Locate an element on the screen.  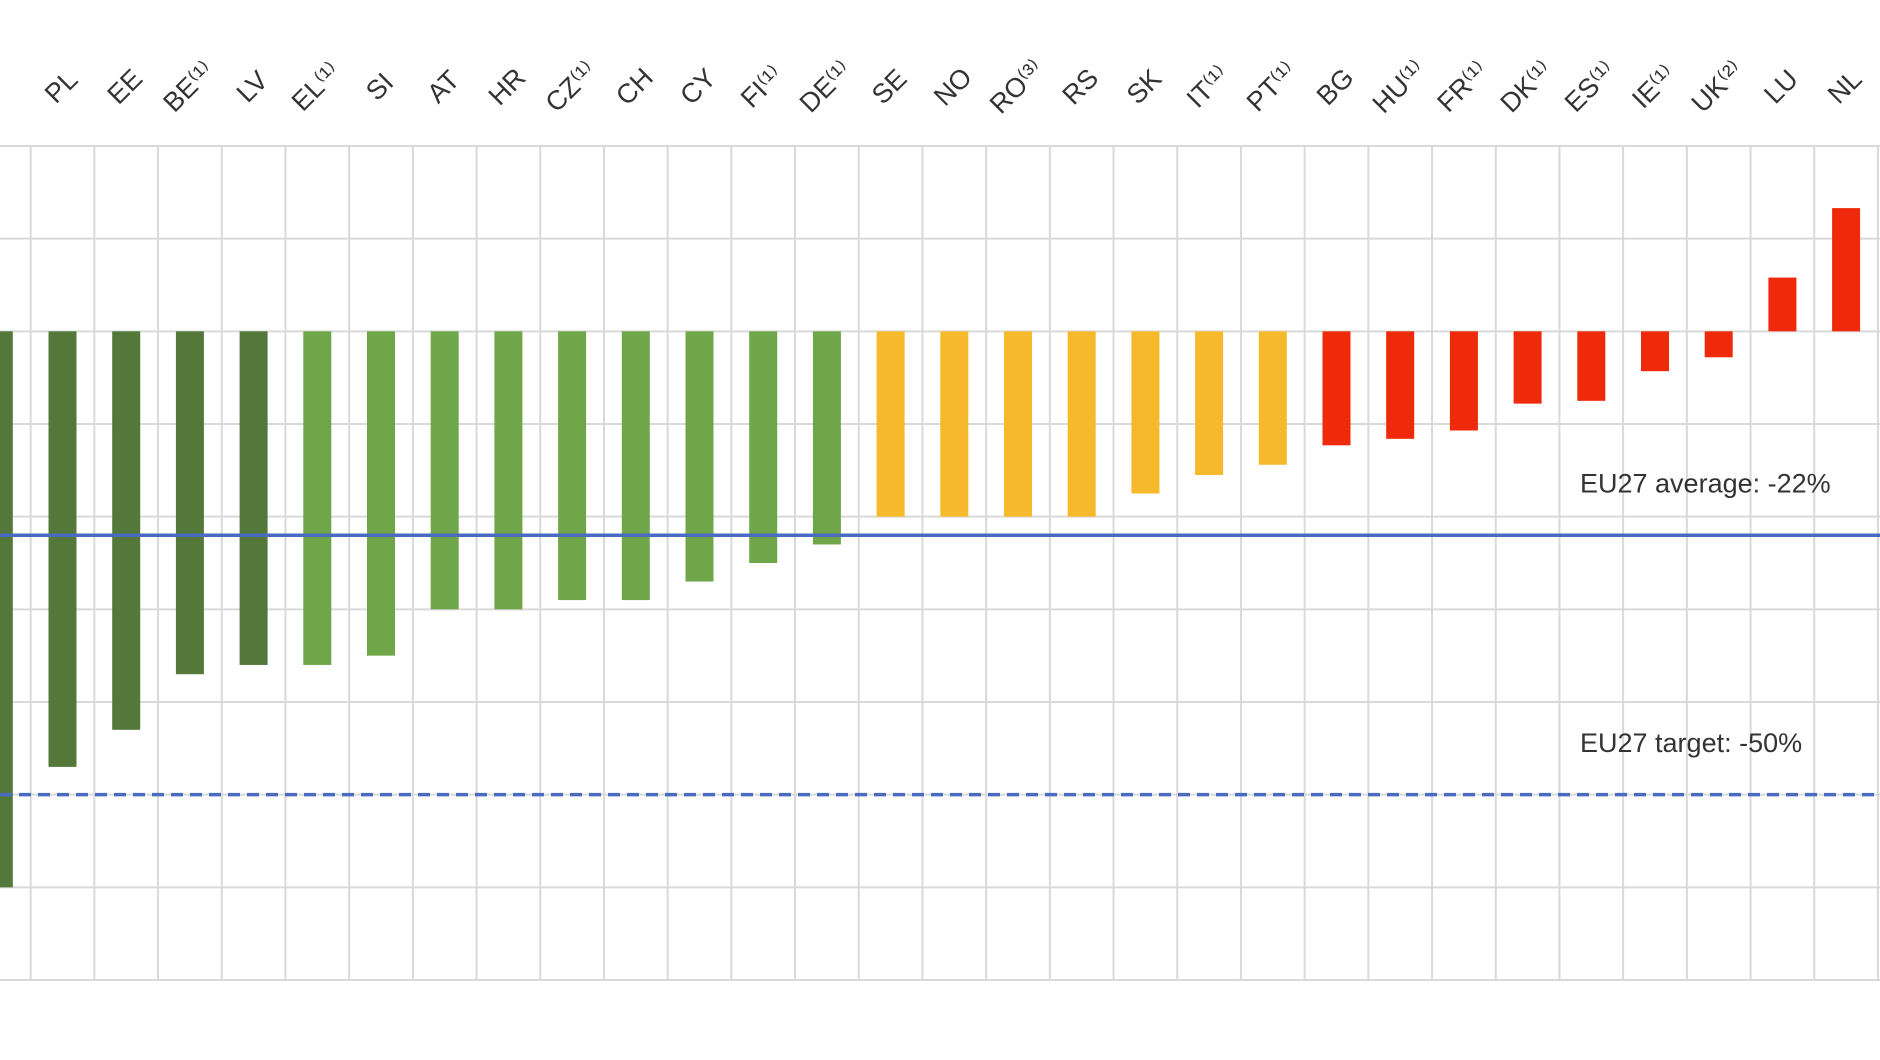
x-tick-label: AT is located at coordinates (443, 87).